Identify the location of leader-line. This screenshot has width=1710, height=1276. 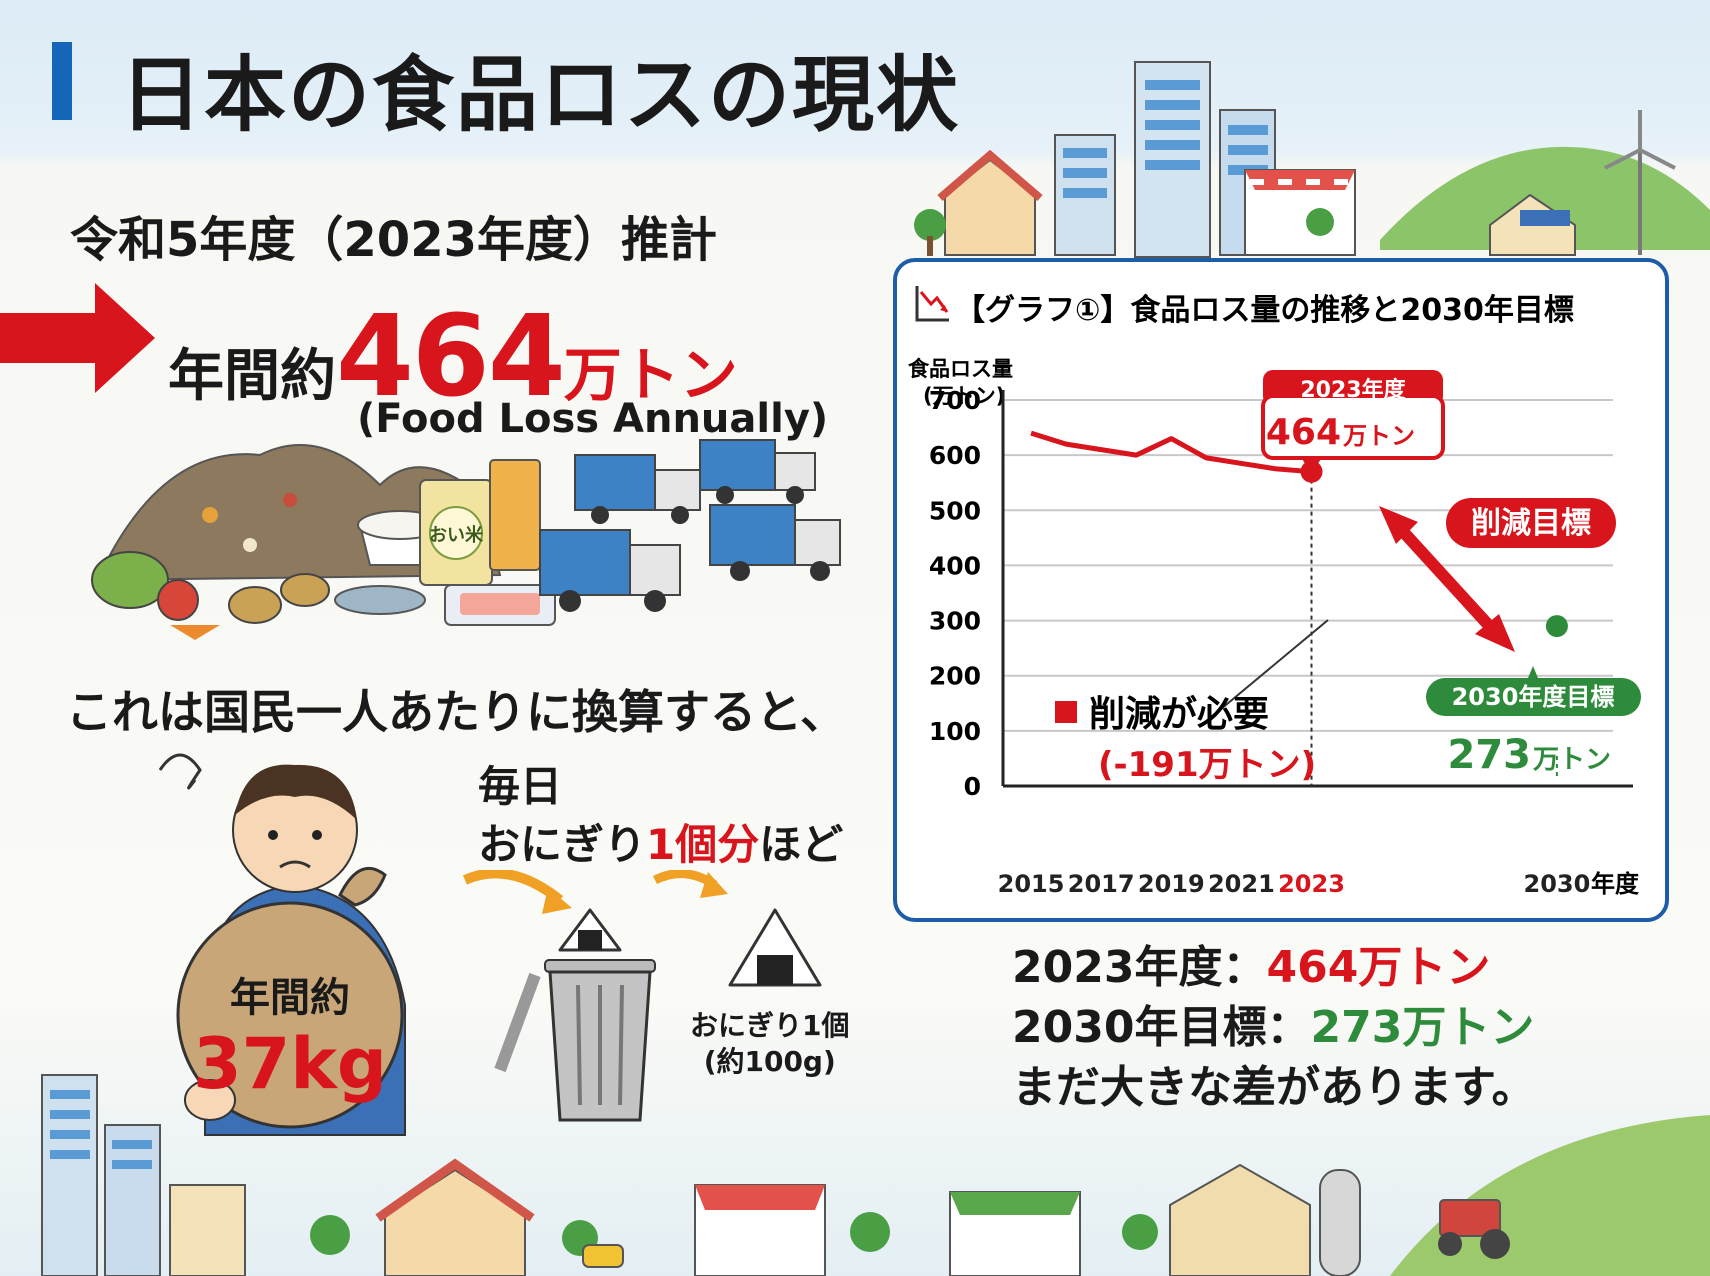
(1265, 672).